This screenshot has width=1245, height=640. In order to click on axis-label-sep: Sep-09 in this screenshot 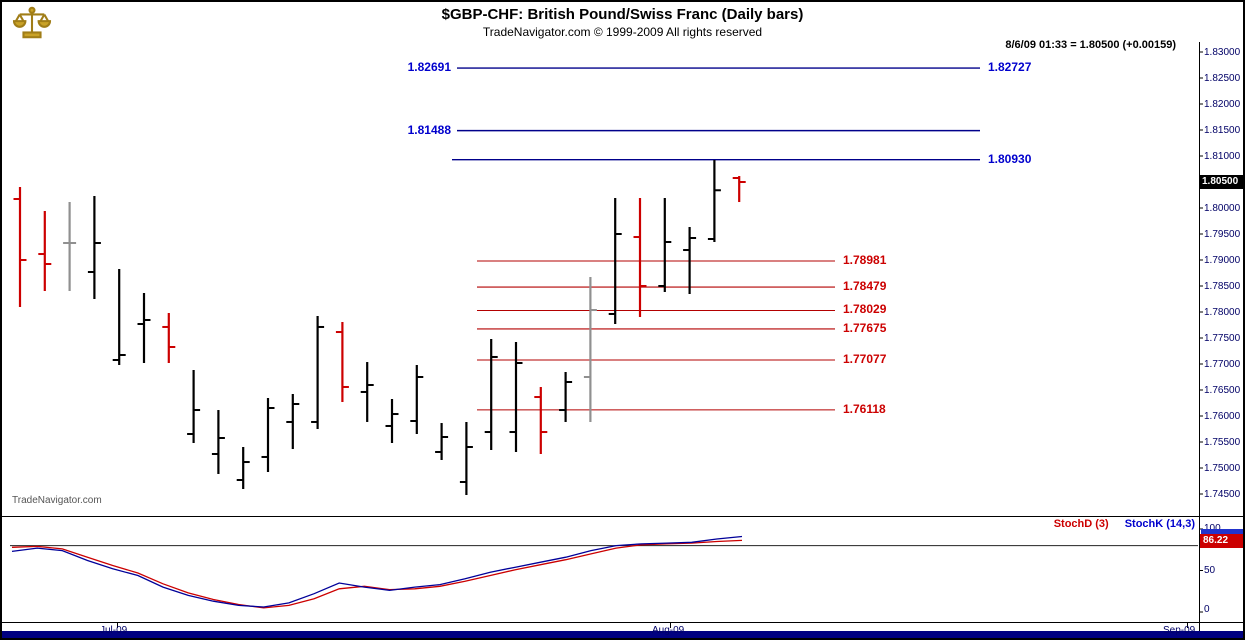, I will do `click(1179, 630)`.